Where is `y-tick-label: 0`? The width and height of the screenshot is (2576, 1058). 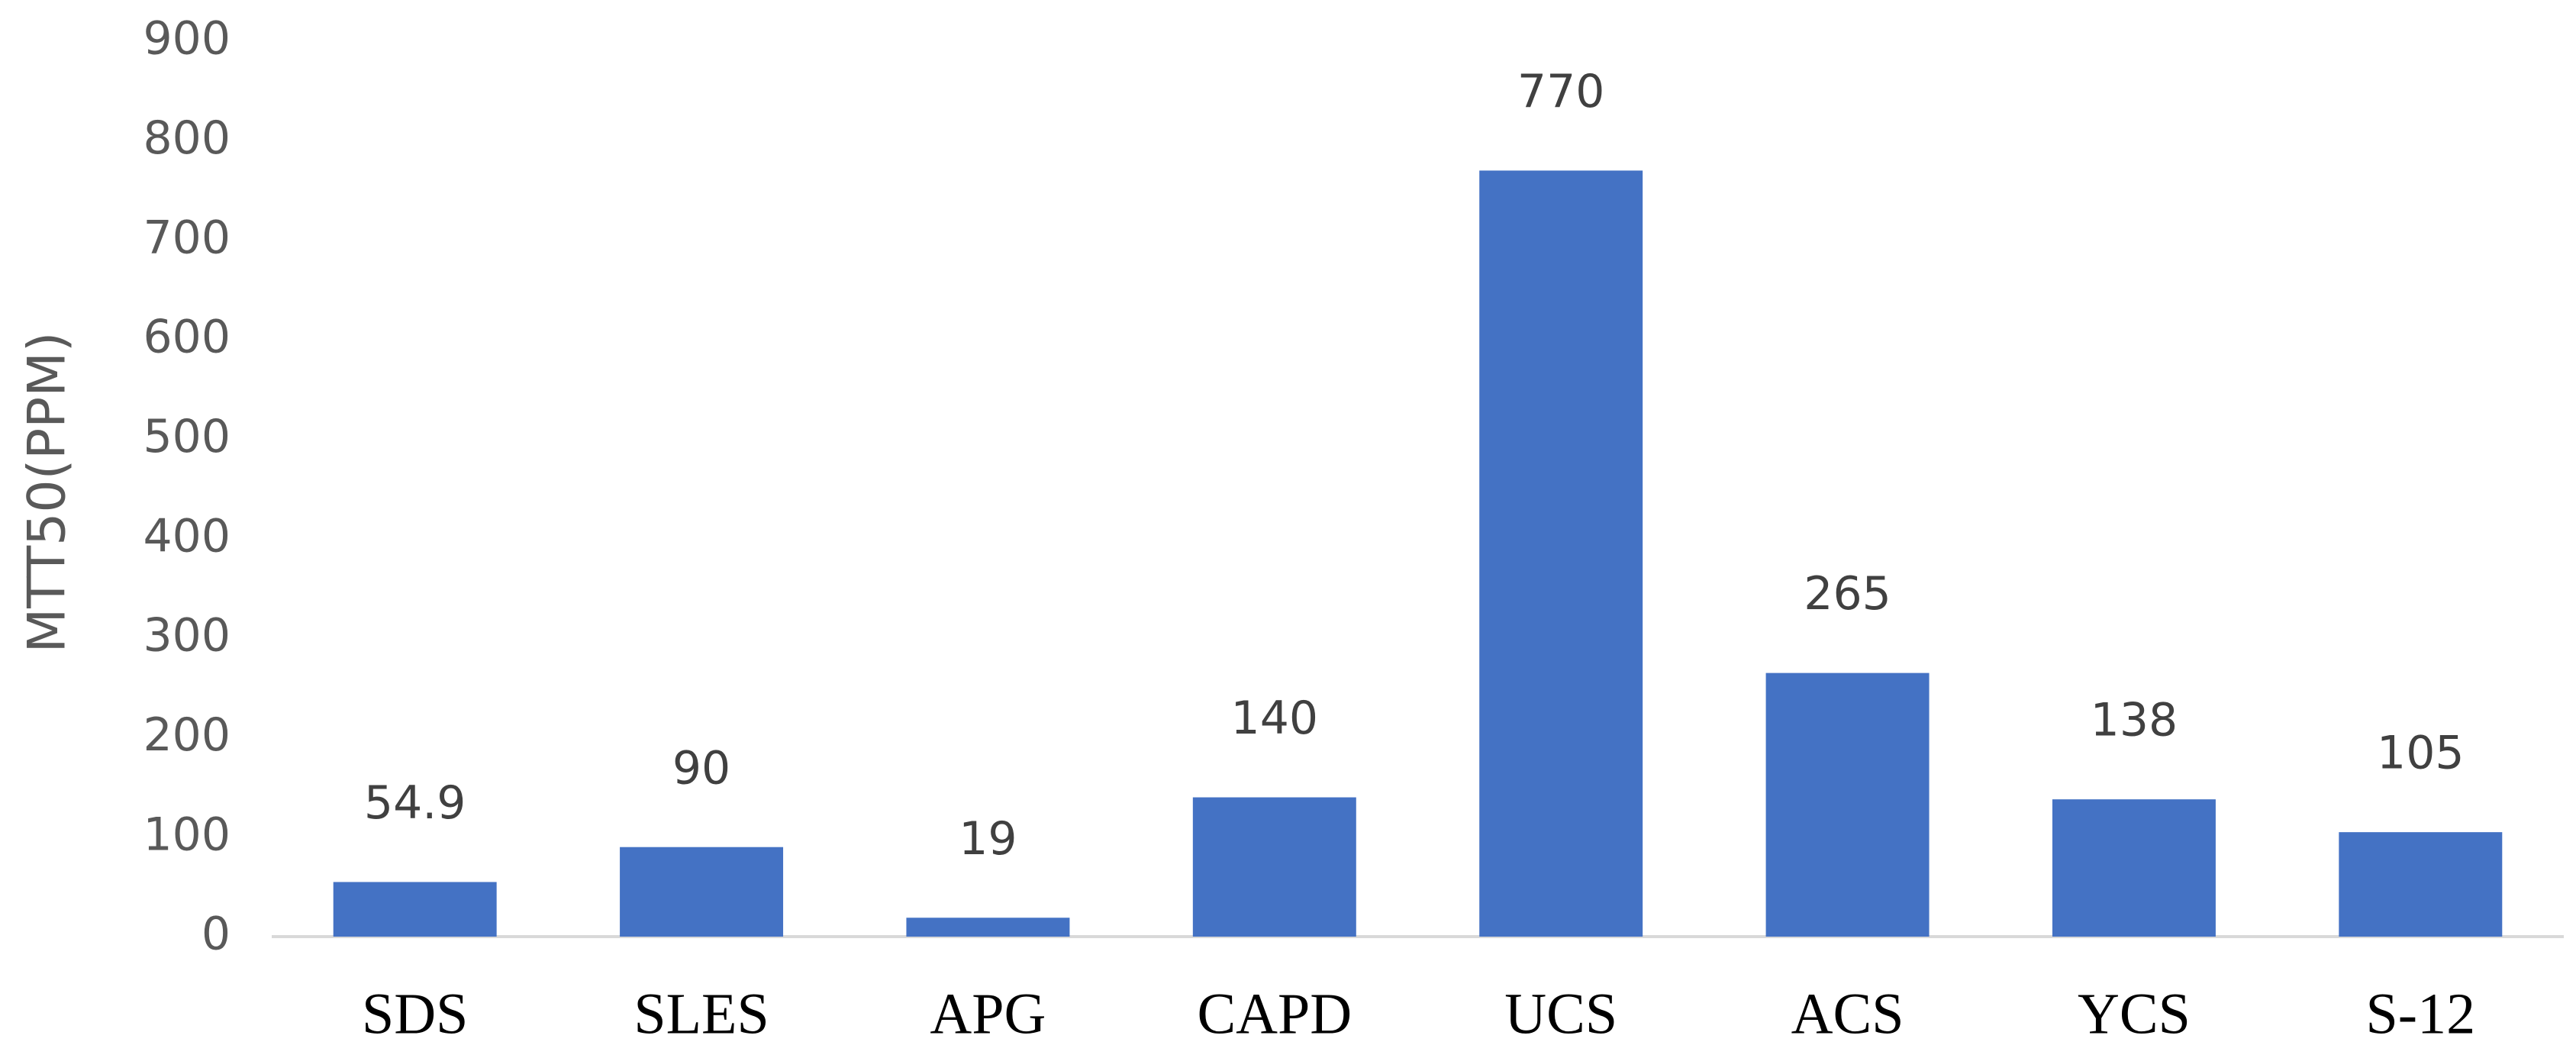 y-tick-label: 0 is located at coordinates (216, 934).